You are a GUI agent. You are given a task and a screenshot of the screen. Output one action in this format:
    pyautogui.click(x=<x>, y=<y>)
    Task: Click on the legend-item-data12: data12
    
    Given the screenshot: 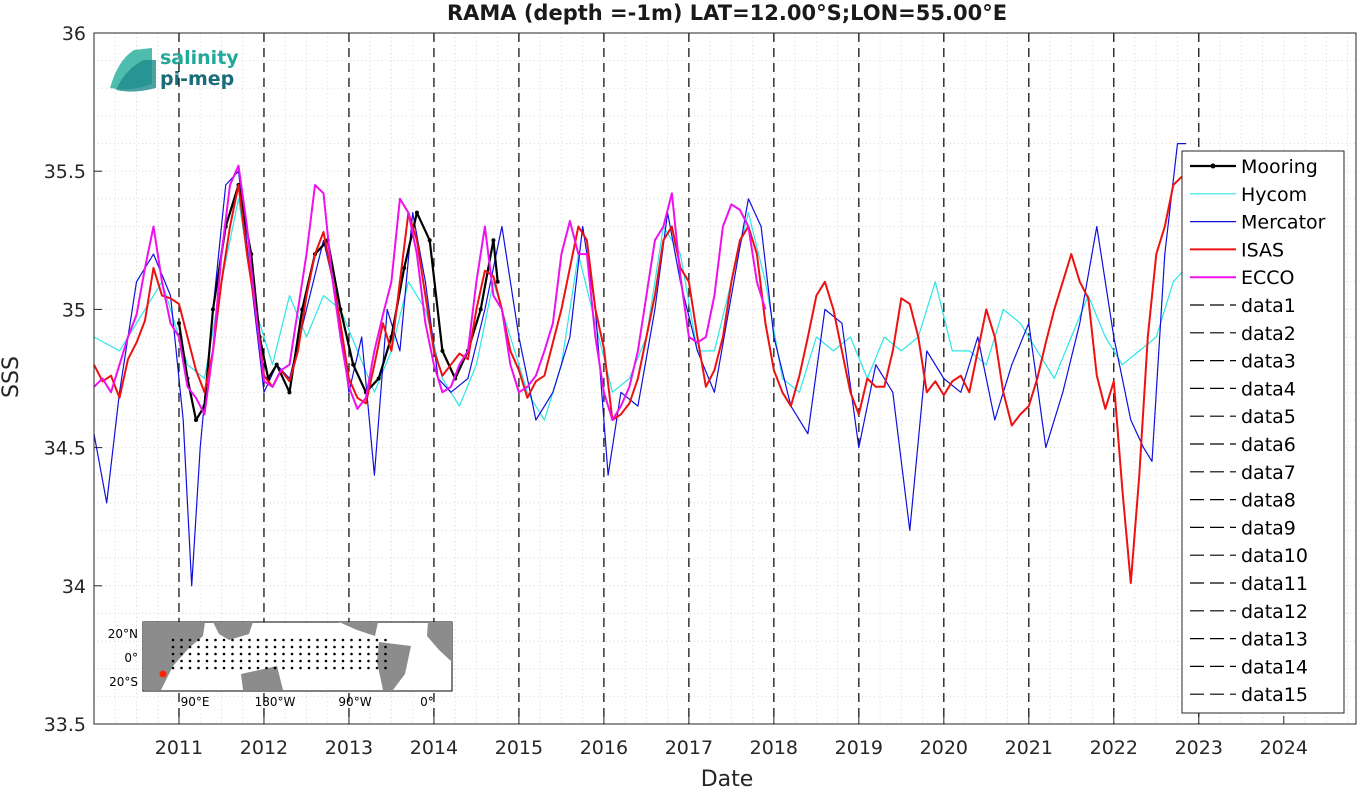 What is the action you would take?
    pyautogui.click(x=1274, y=612)
    